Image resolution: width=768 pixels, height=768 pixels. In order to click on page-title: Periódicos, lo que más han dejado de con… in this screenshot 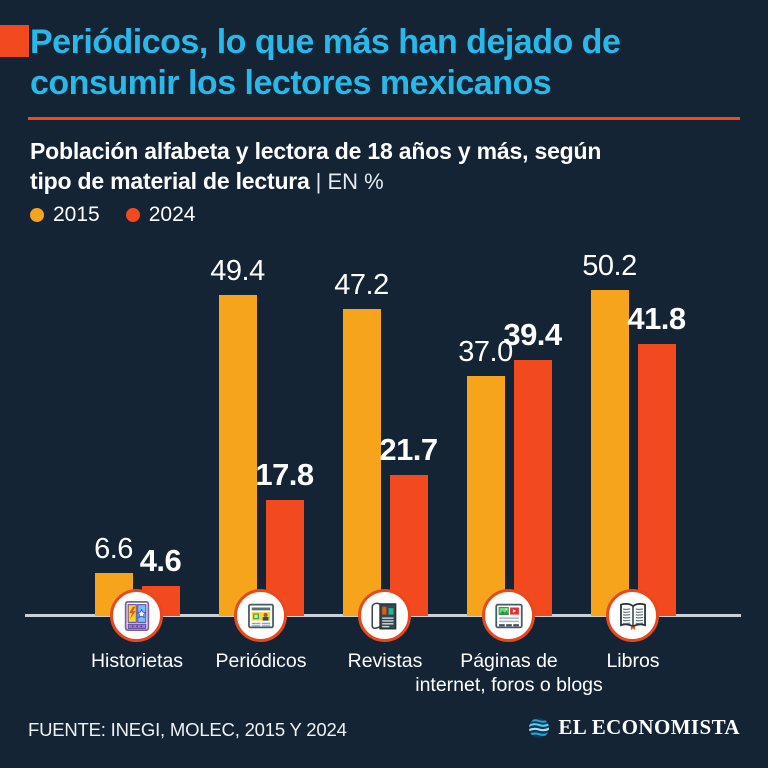, I will do `click(392, 63)`.